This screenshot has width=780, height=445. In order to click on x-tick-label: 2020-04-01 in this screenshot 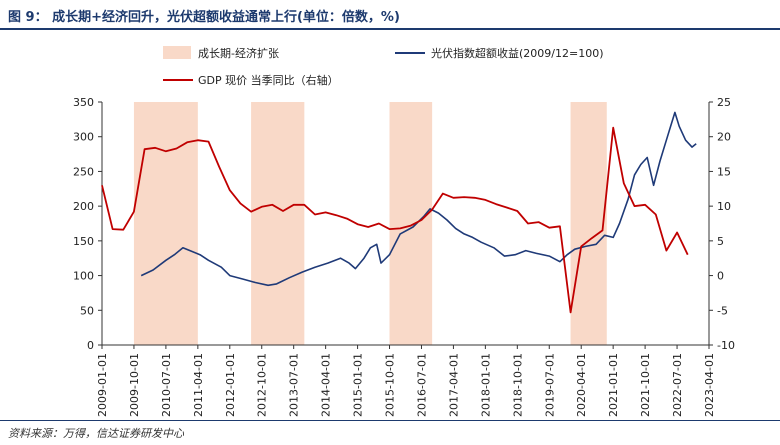, I will do `click(581, 385)`.